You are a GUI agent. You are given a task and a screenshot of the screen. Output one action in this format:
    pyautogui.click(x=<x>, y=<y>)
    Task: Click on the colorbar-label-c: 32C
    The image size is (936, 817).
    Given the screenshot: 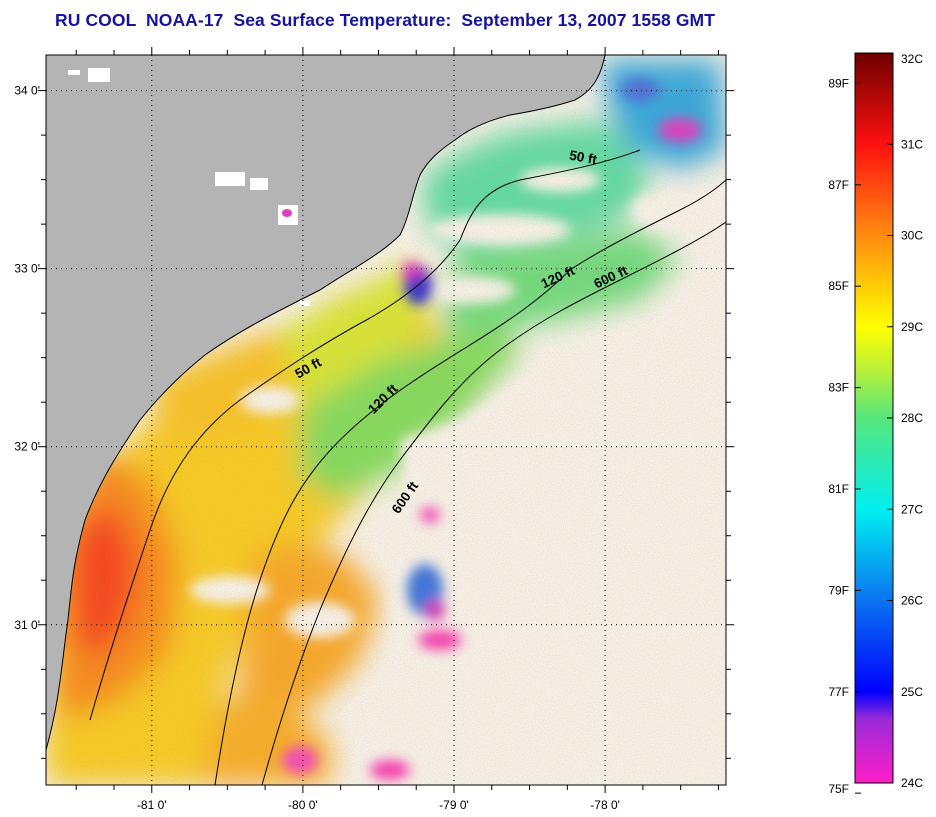 What is the action you would take?
    pyautogui.click(x=912, y=59)
    